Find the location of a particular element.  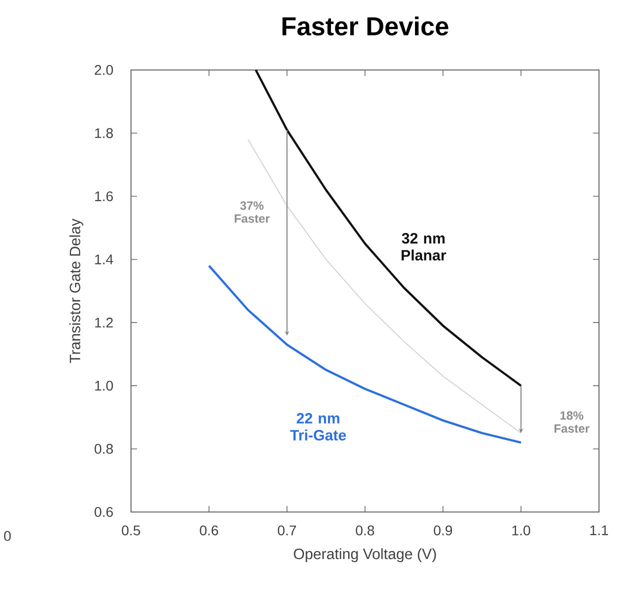

text: 22 nm Tri-Gate is located at coordinates (318, 426).